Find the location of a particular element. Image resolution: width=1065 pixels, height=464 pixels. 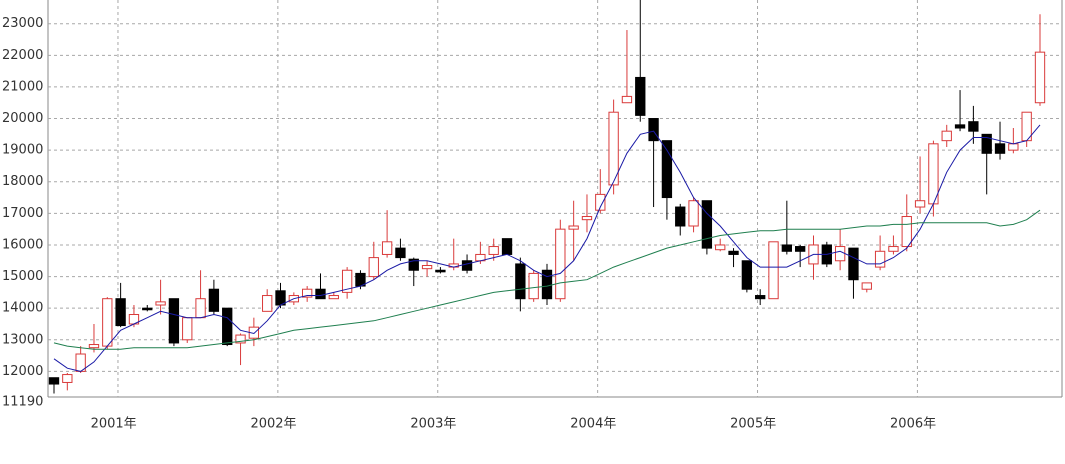

y-tick-label: 16000 is located at coordinates (22, 244).